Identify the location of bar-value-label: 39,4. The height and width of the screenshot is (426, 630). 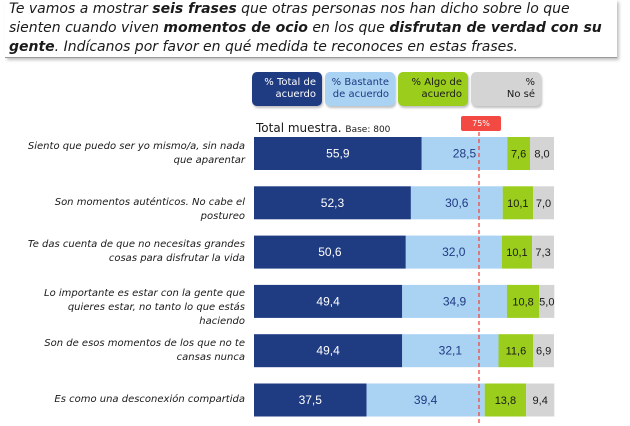
(426, 400).